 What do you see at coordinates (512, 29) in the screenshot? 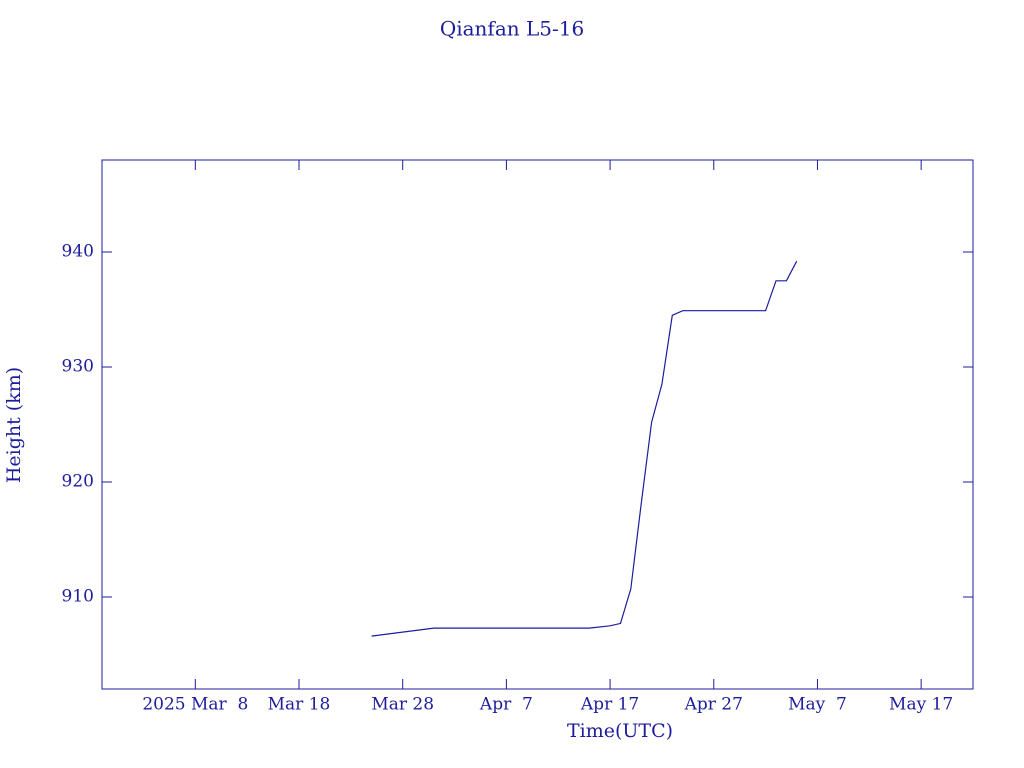
I see `chart-title: Qianfan L5-16` at bounding box center [512, 29].